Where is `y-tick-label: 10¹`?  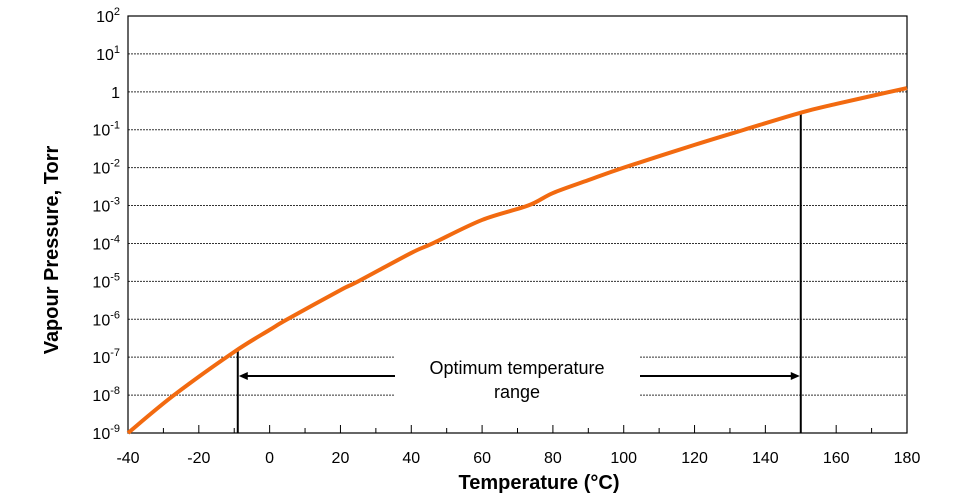 y-tick-label: 10¹ is located at coordinates (108, 54).